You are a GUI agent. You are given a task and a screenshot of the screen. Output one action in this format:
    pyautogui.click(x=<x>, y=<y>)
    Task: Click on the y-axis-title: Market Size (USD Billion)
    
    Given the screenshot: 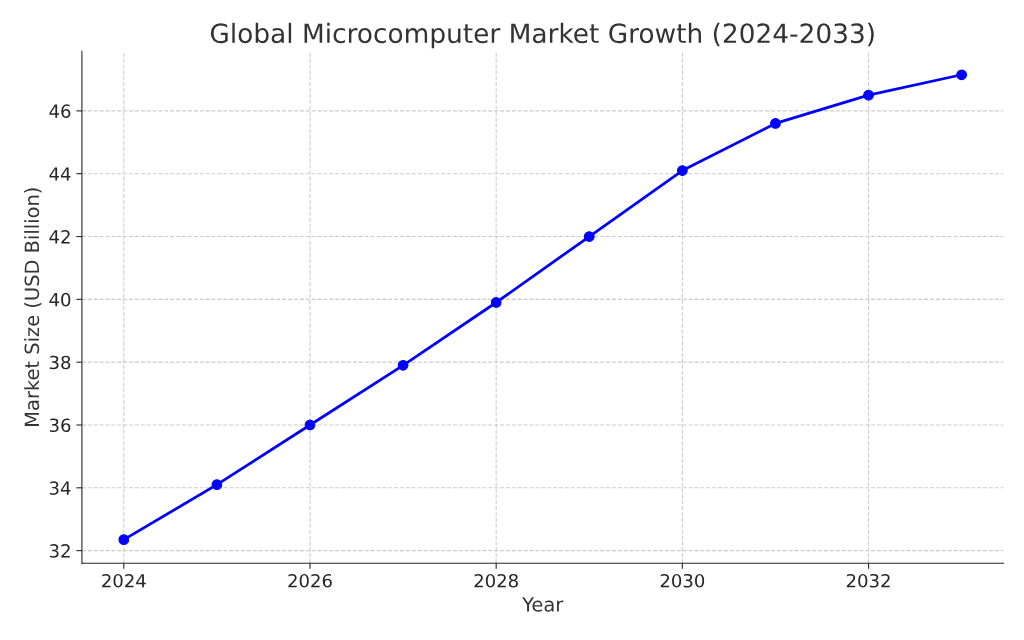 What is the action you would take?
    pyautogui.click(x=33, y=307)
    